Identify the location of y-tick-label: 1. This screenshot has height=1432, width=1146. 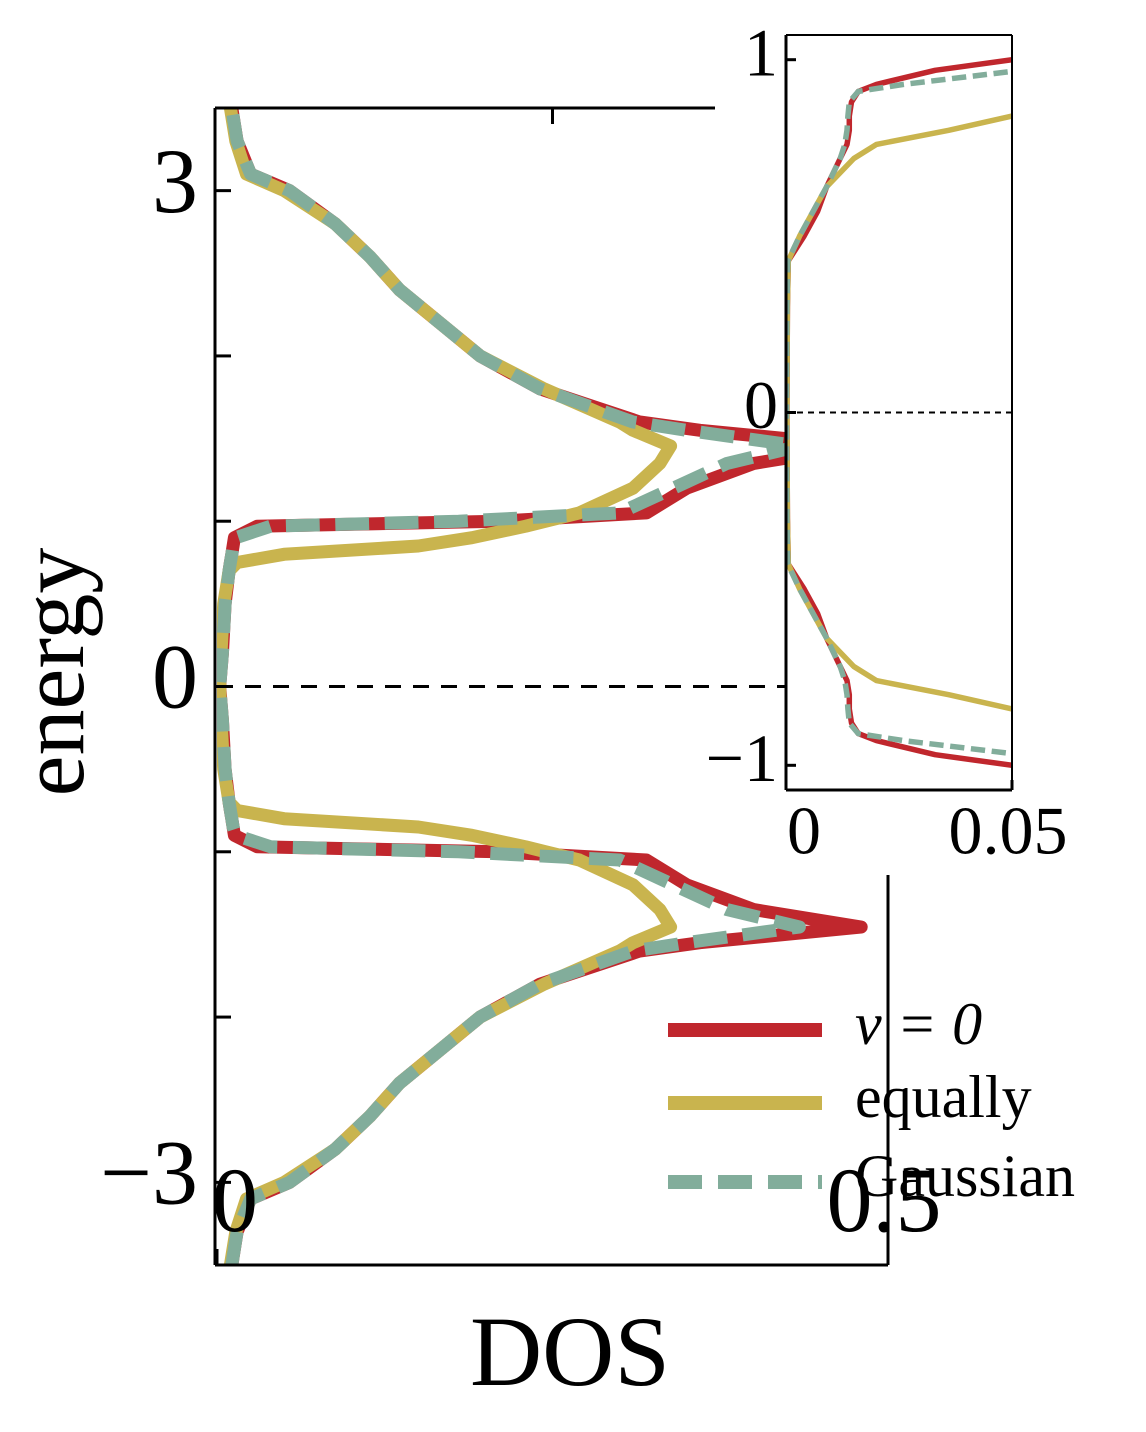
(761, 52).